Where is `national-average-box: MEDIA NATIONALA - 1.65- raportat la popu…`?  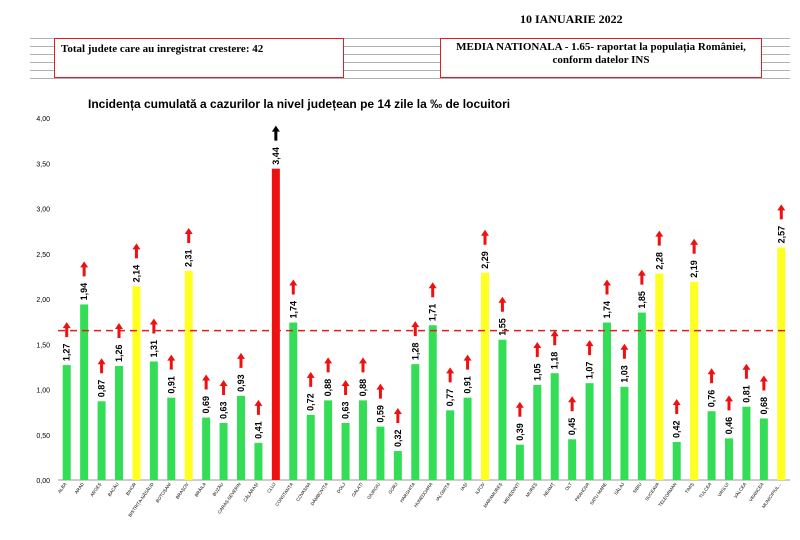
national-average-box: MEDIA NATIONALA - 1.65- raportat la popu… is located at coordinates (601, 58).